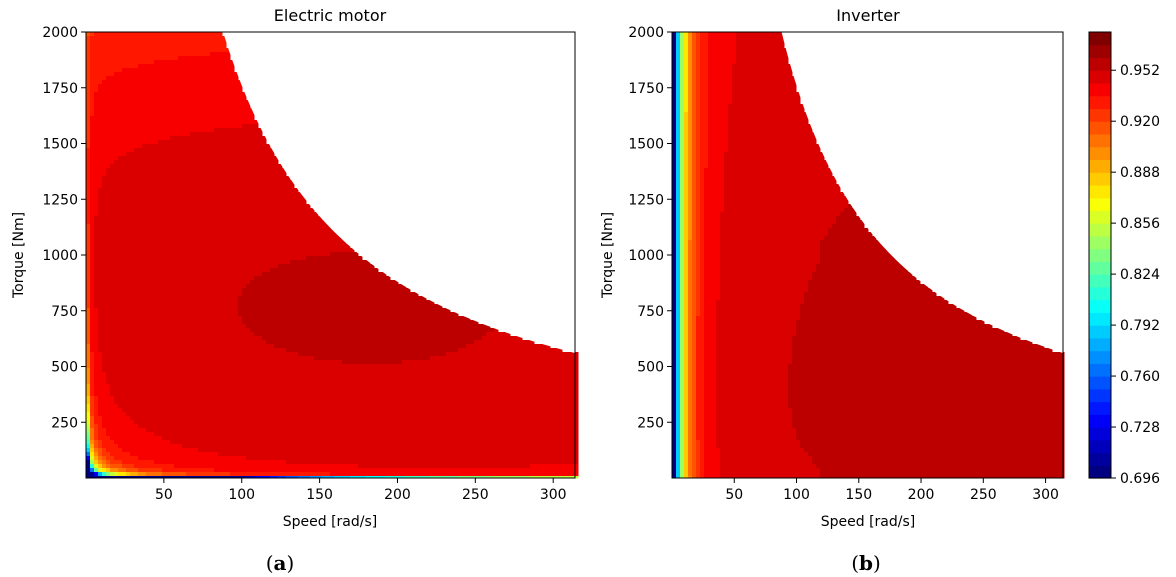 Image resolution: width=1176 pixels, height=577 pixels. I want to click on colorbar-tick-label: 0.888, so click(1140, 173).